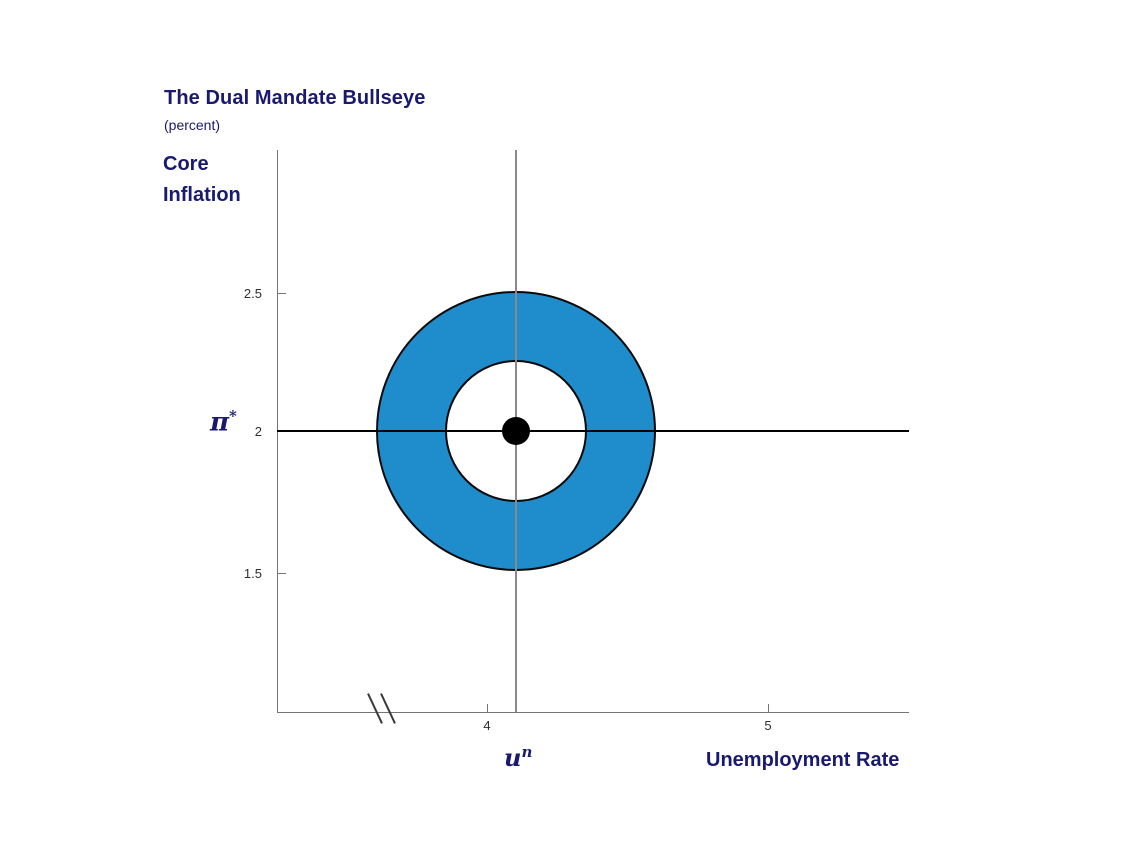  What do you see at coordinates (192, 125) in the screenshot?
I see `chart-subtitle: (percent)` at bounding box center [192, 125].